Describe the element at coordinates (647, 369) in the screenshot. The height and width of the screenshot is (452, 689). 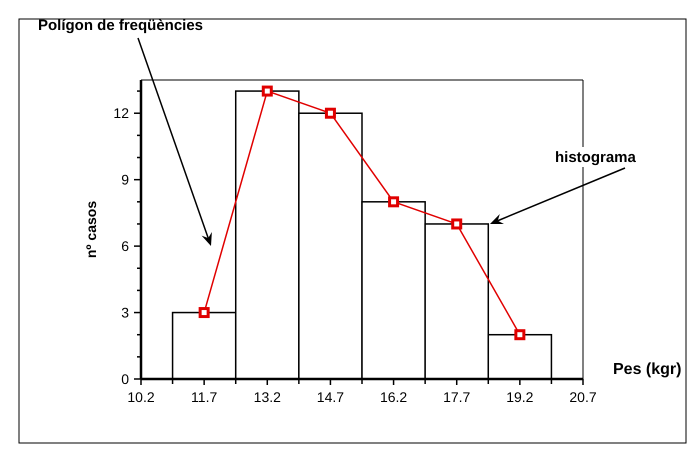
I see `x-axis-title: Pes (kgr)` at that location.